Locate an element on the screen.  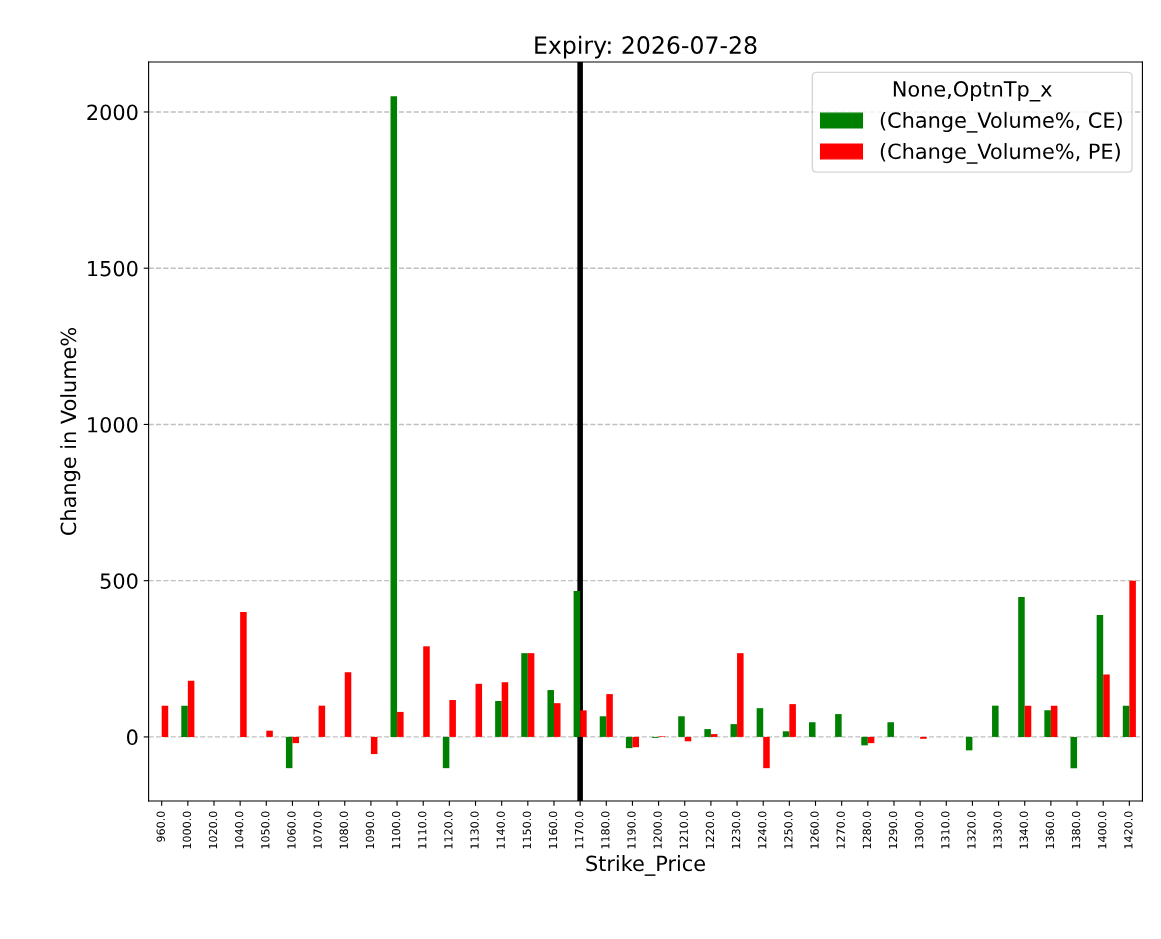
x-tick-label: 1340.0 is located at coordinates (1023, 830).